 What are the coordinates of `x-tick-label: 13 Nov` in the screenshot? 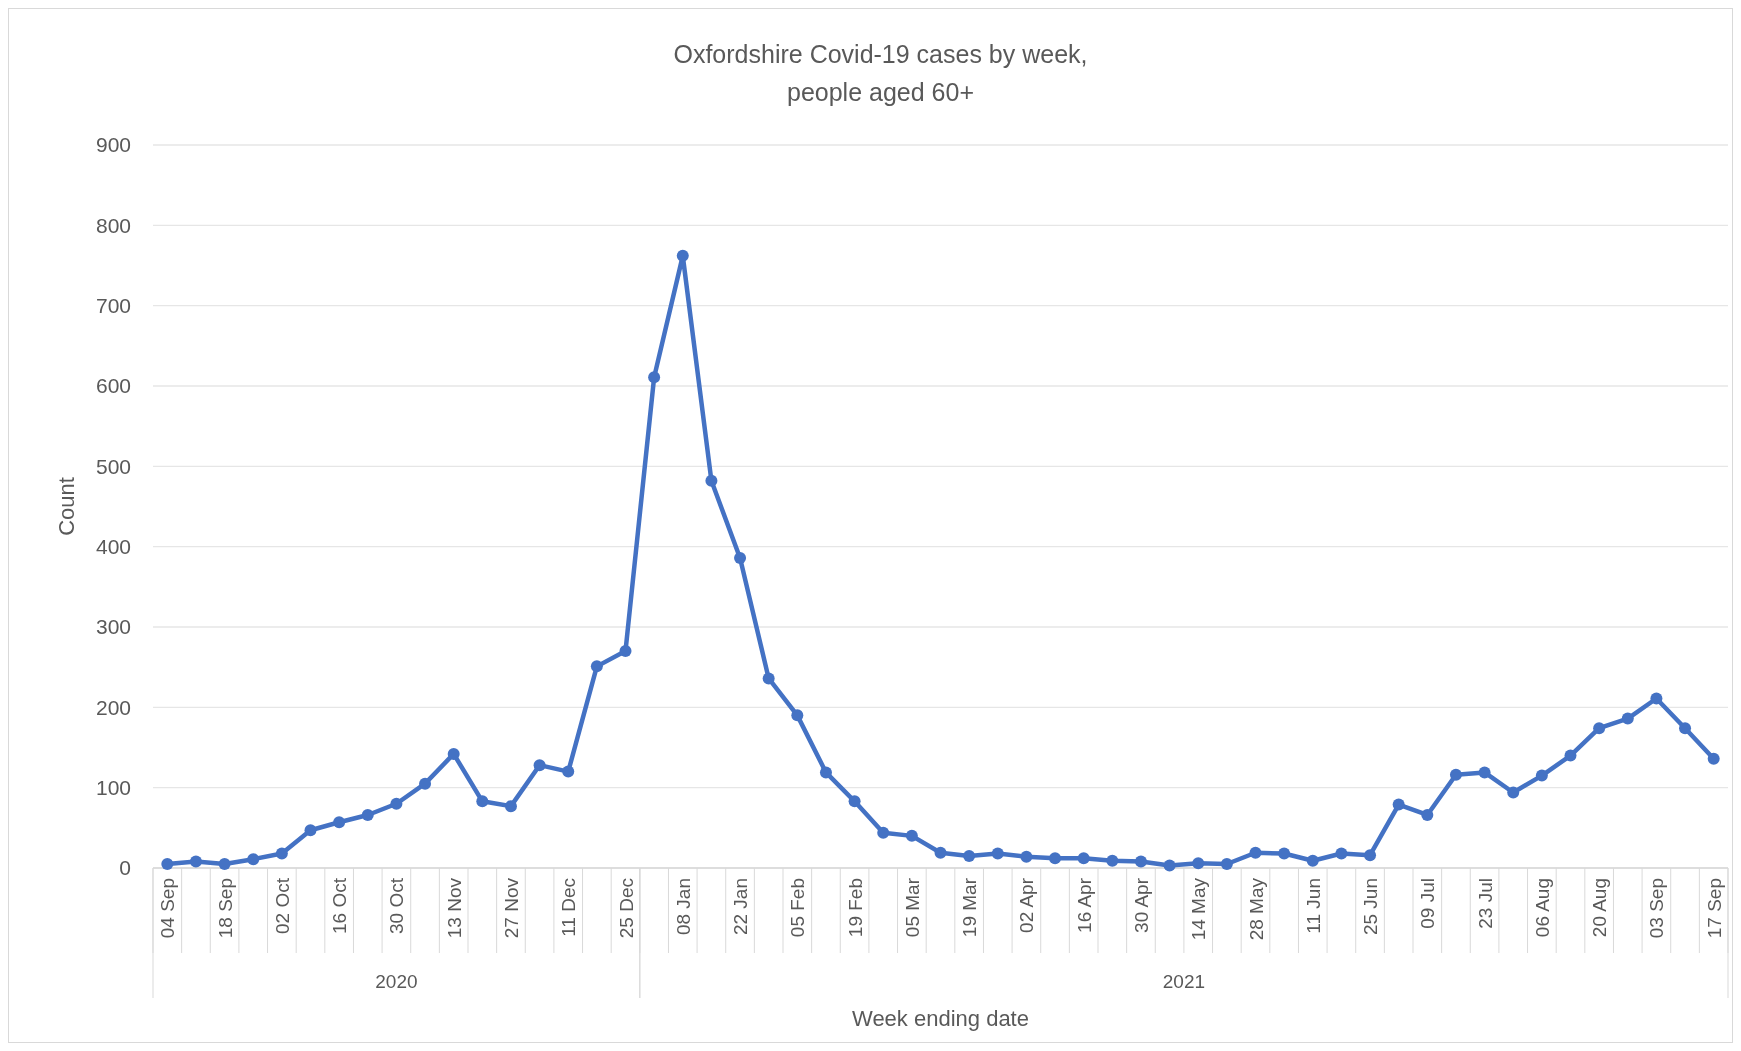 It's located at (454, 908).